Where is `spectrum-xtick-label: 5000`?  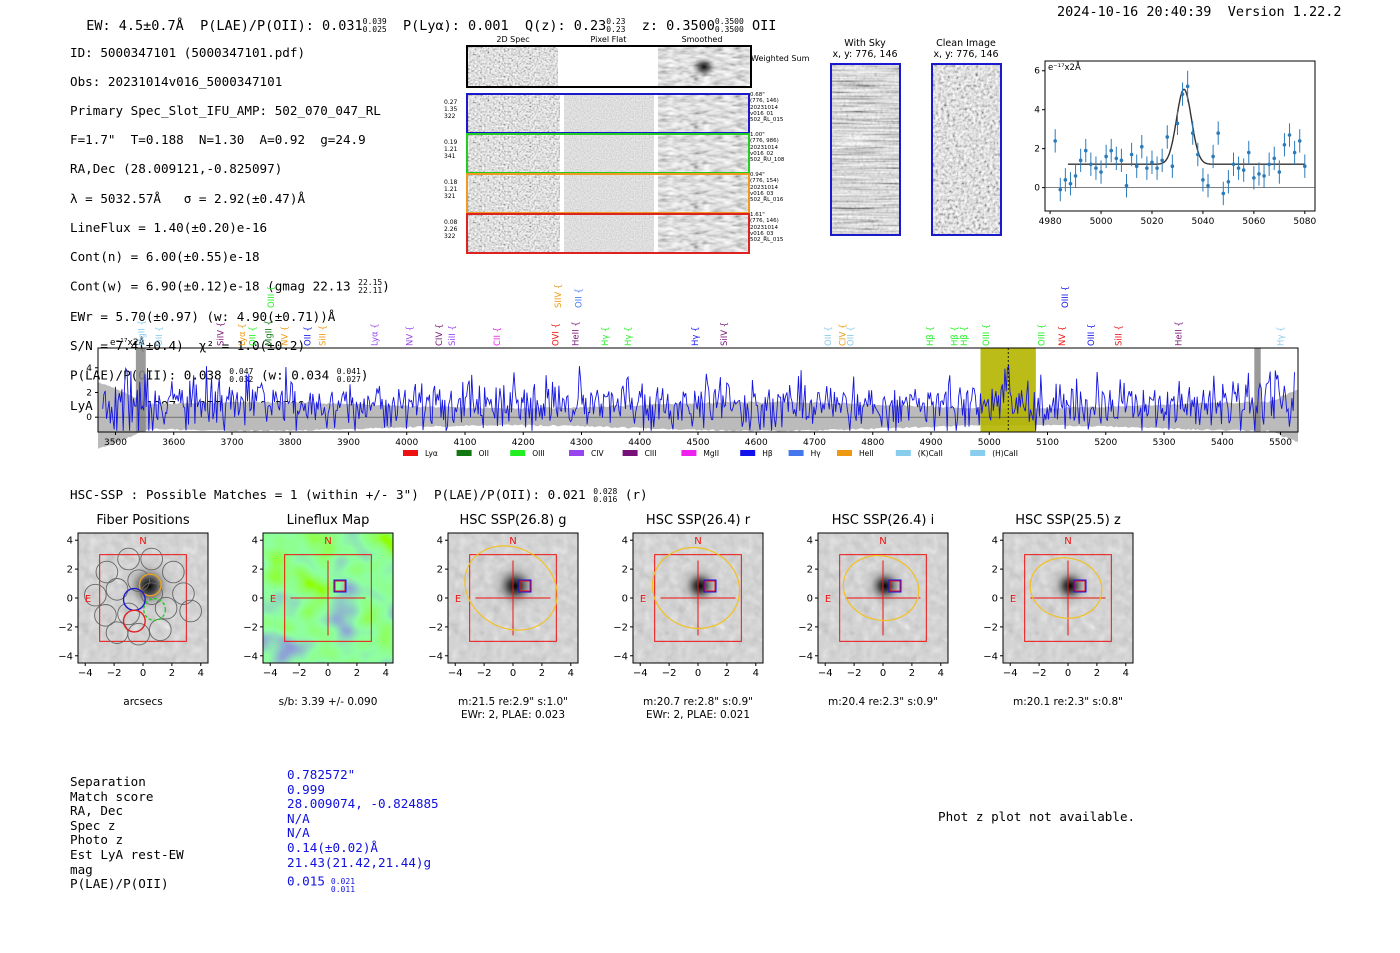 spectrum-xtick-label: 5000 is located at coordinates (989, 443).